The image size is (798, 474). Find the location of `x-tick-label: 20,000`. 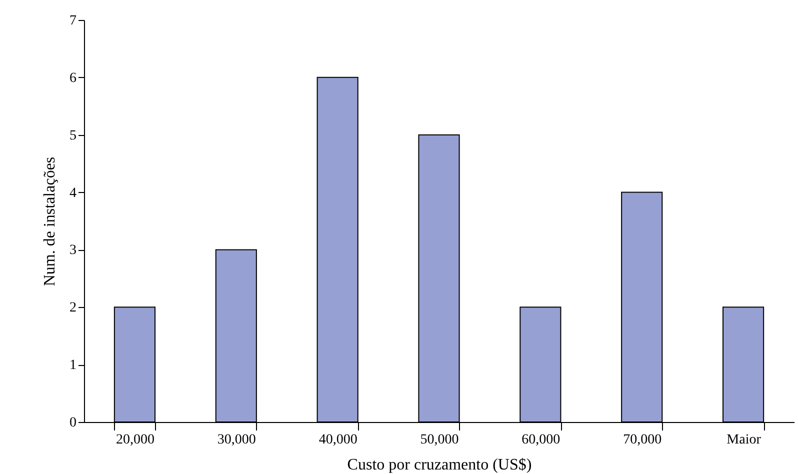

x-tick-label: 20,000 is located at coordinates (135, 440).